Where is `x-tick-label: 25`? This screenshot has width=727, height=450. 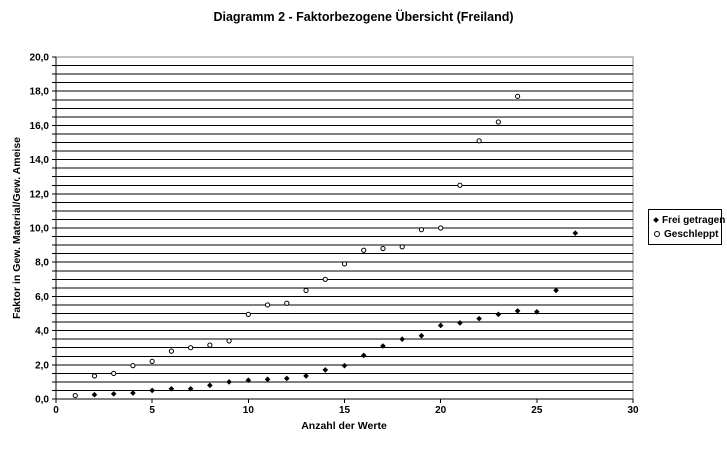
x-tick-label: 25 is located at coordinates (537, 410).